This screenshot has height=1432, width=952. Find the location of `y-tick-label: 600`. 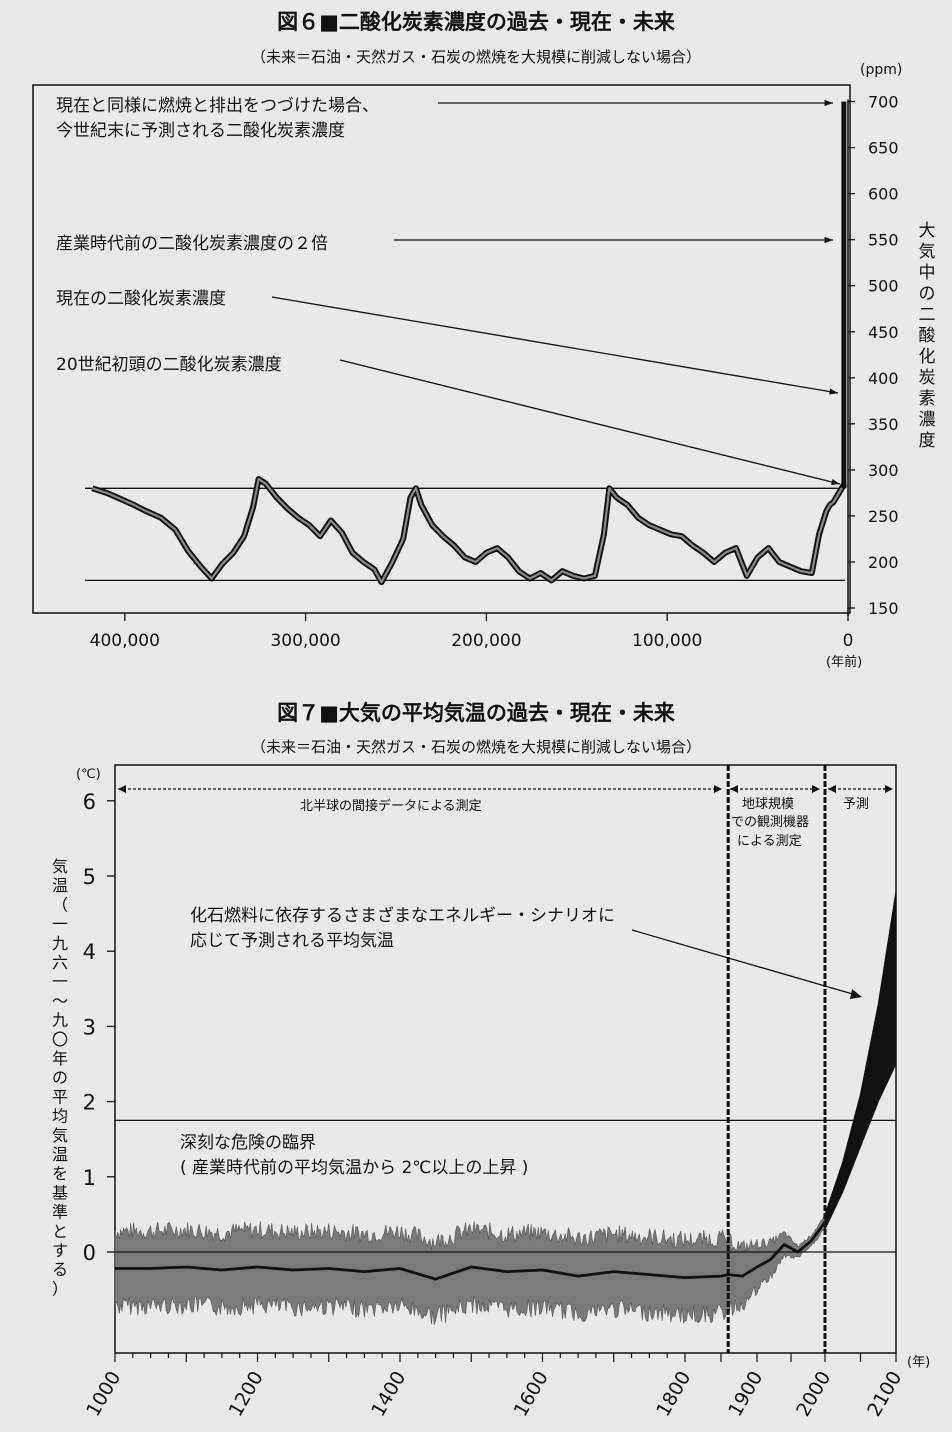

y-tick-label: 600 is located at coordinates (883, 194).